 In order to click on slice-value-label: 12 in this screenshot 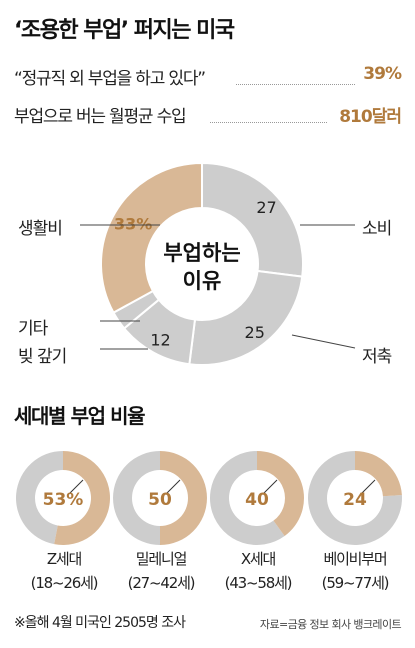, I will do `click(160, 339)`.